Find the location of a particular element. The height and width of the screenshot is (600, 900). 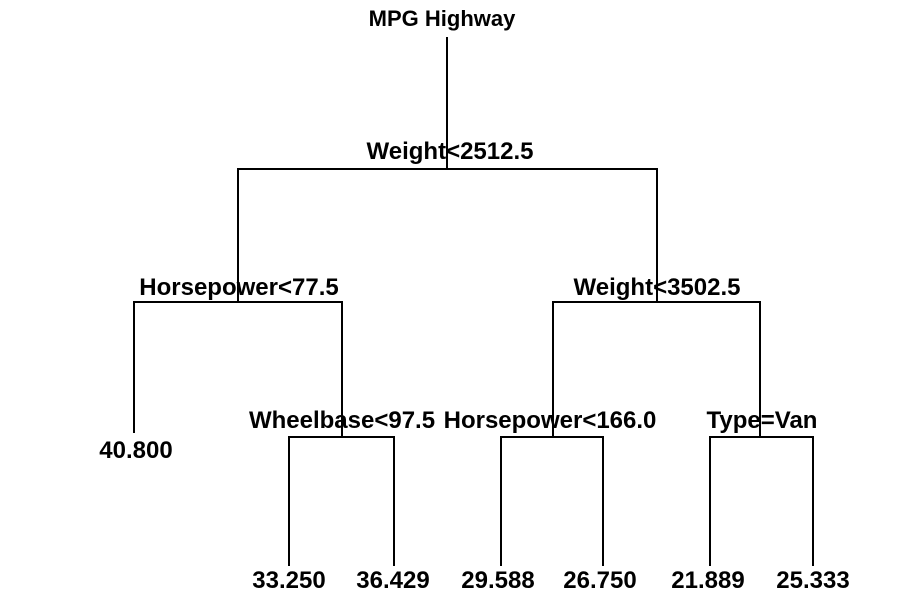

tree-edge-root-stem is located at coordinates (447, 103).